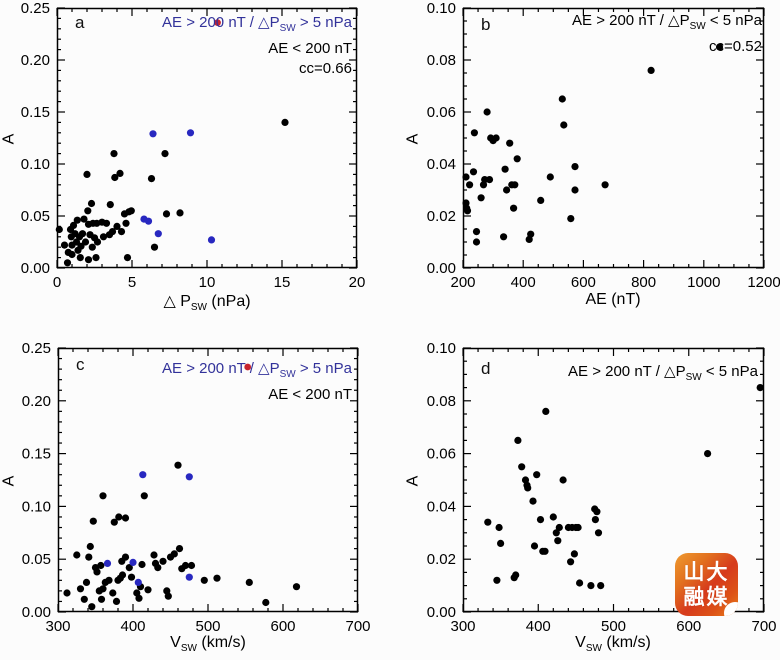 The height and width of the screenshot is (660, 780). What do you see at coordinates (208, 644) in the screenshot?
I see `panel-c-xaxis-title: VSW (km/s)` at bounding box center [208, 644].